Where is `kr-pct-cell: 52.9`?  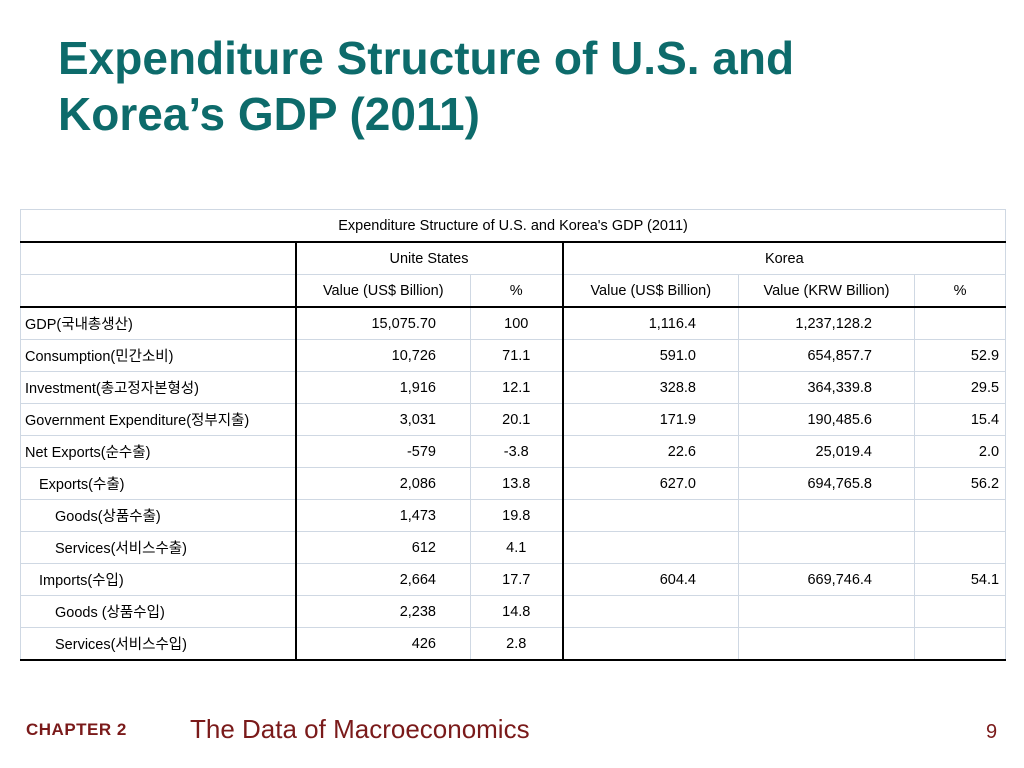
kr-pct-cell: 52.9 is located at coordinates (960, 355).